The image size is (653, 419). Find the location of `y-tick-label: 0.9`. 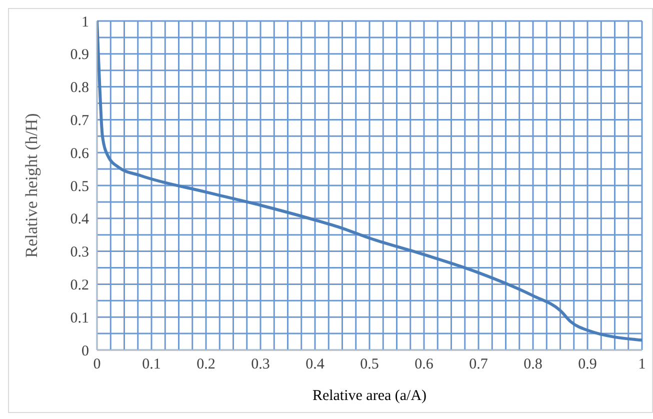

y-tick-label: 0.9 is located at coordinates (79, 55).